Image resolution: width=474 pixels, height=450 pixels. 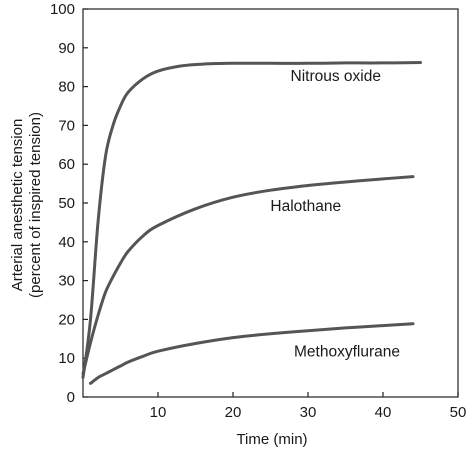 I want to click on nitrous-oxide-label: Nitrous oxide, so click(x=336, y=76).